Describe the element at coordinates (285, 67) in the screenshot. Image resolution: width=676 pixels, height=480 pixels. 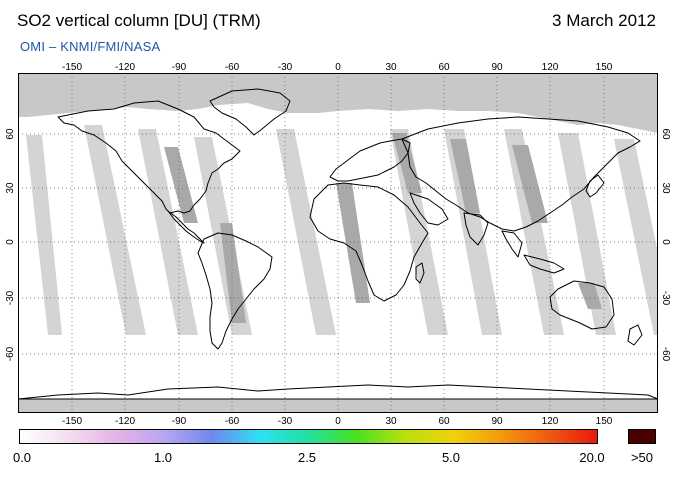
I see `top-lon-tick: -30` at that location.